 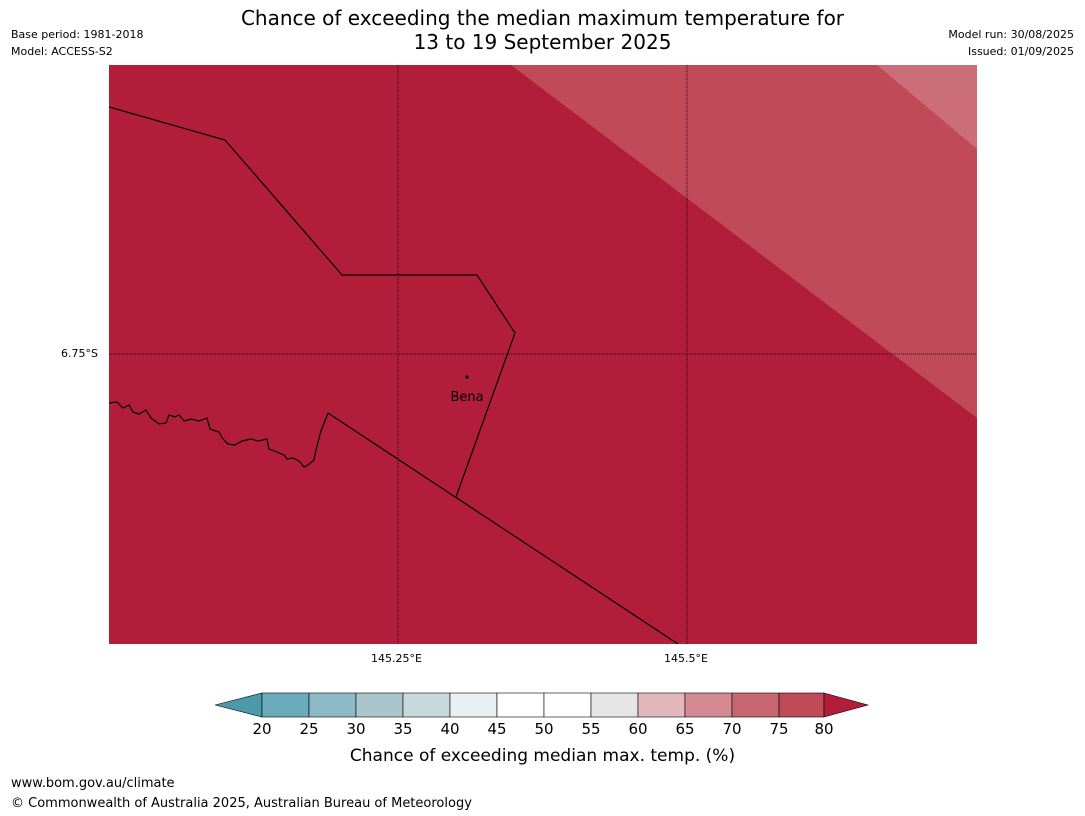 What do you see at coordinates (77, 43) in the screenshot?
I see `meta-left: Base period: 1981-2018 Model: ACCESS-S2` at bounding box center [77, 43].